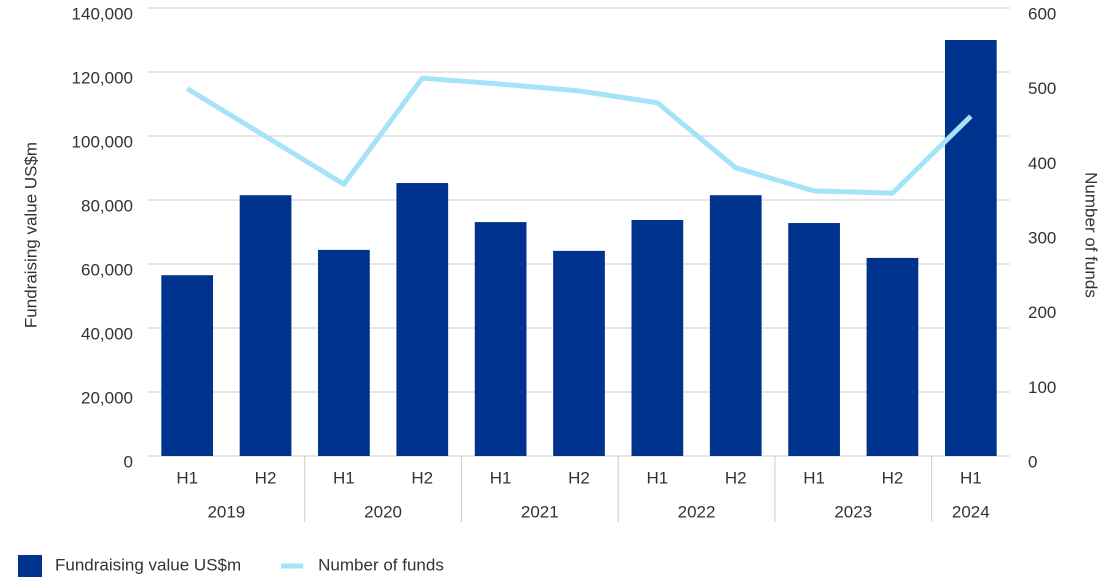  What do you see at coordinates (971, 511) in the screenshot?
I see `x-group-label: 2024` at bounding box center [971, 511].